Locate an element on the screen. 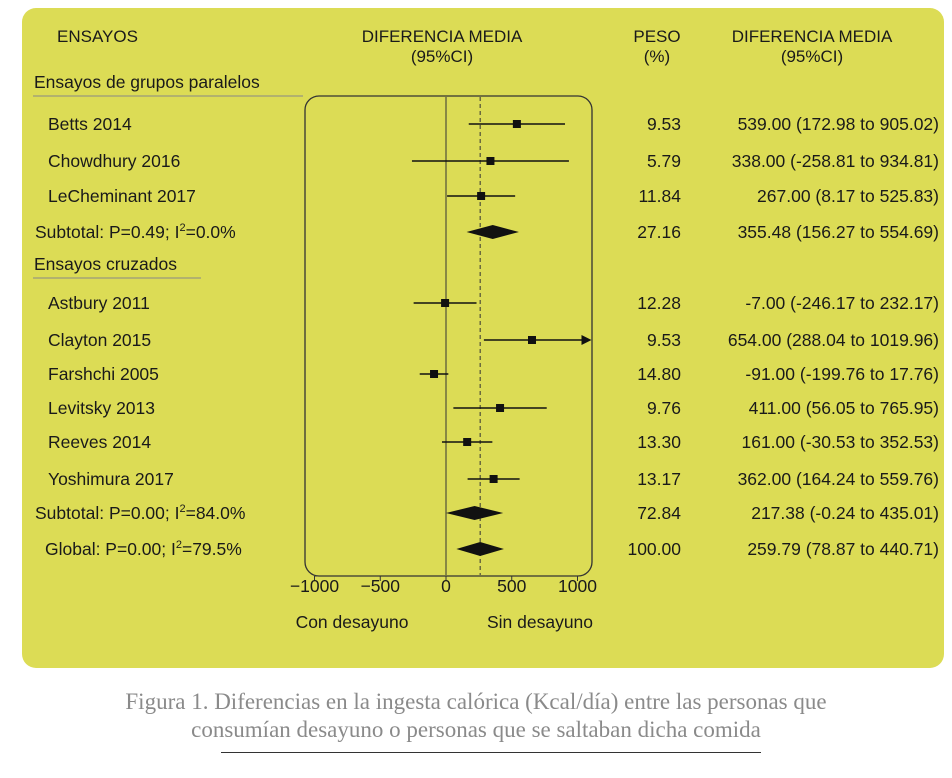  weight-value: 9.76 is located at coordinates (664, 408).